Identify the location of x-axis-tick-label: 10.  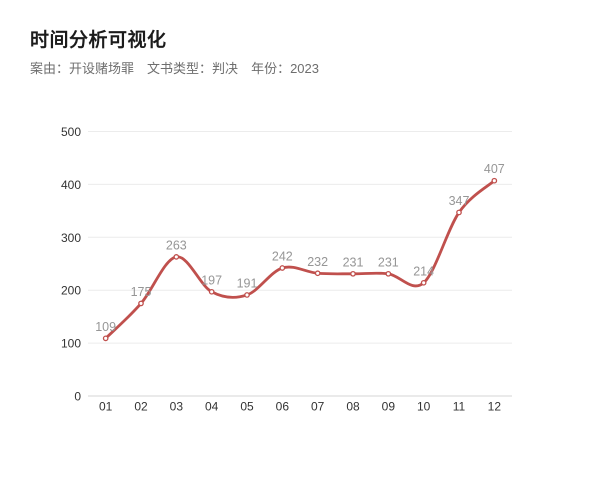
(424, 407).